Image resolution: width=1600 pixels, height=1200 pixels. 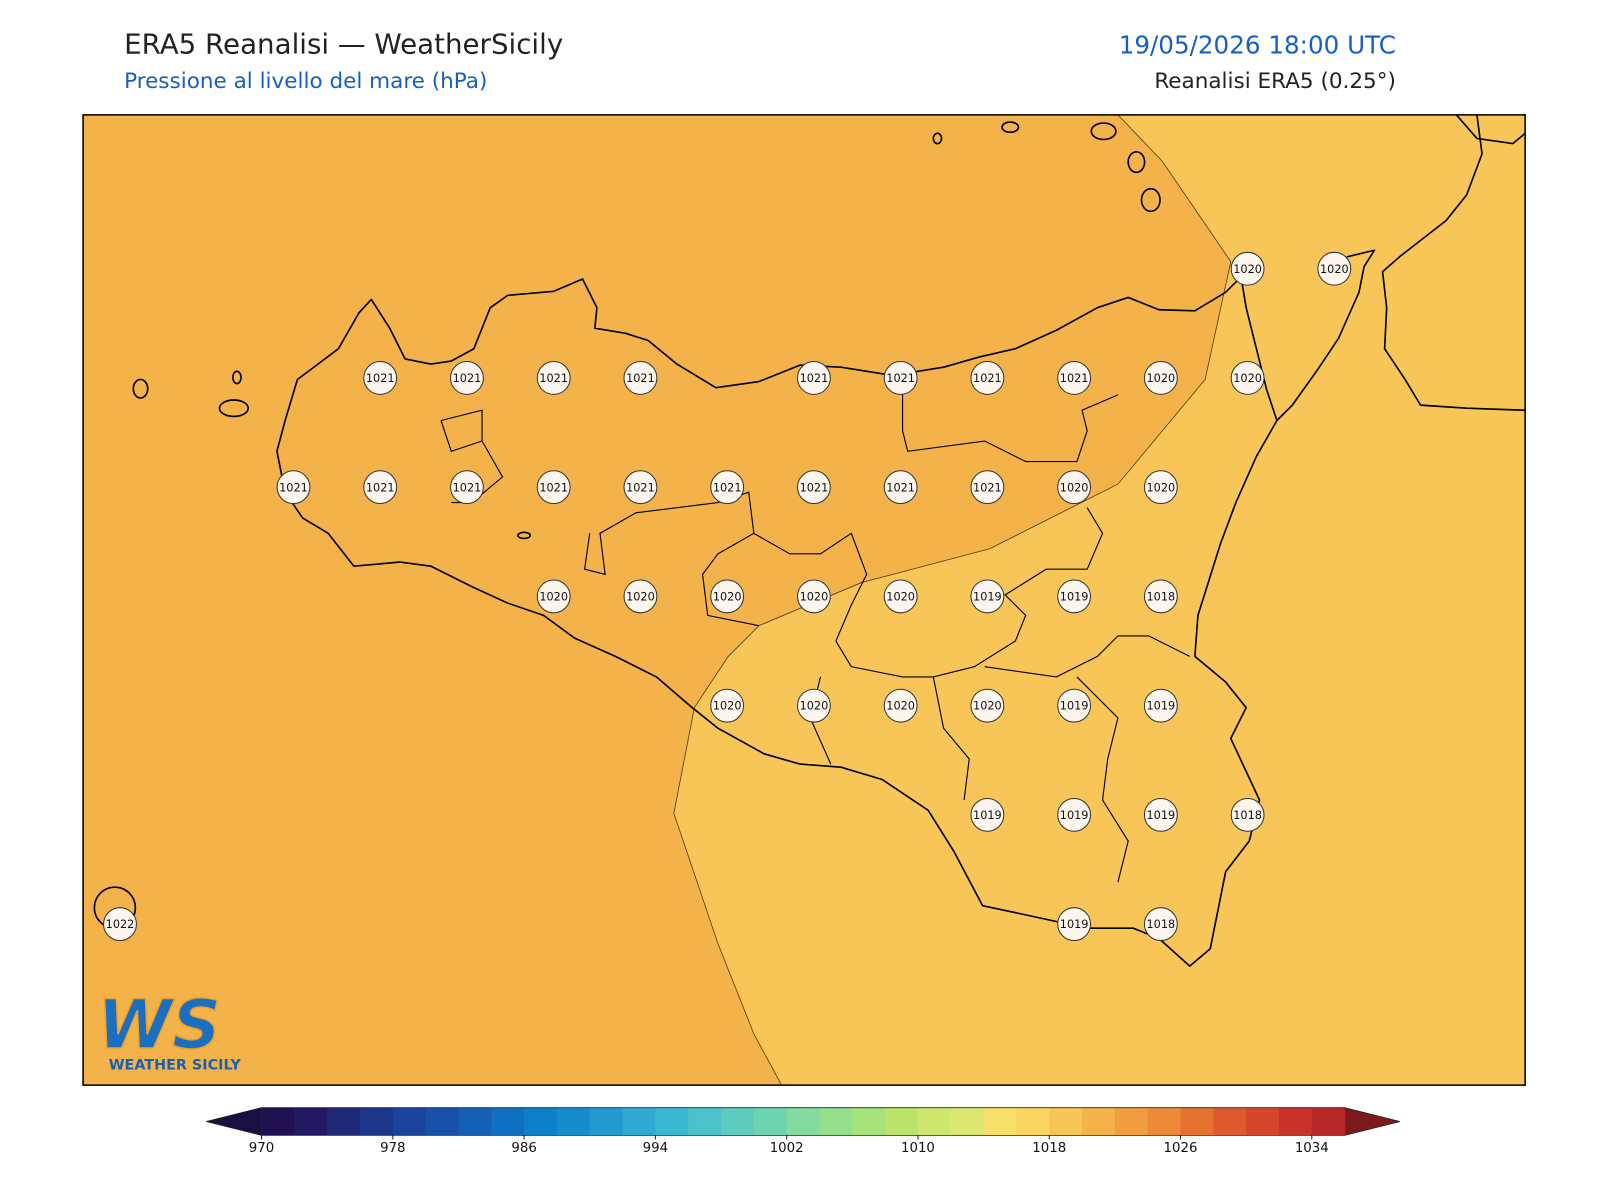 I want to click on colorbar-tick-label: 1034, so click(x=1312, y=1148).